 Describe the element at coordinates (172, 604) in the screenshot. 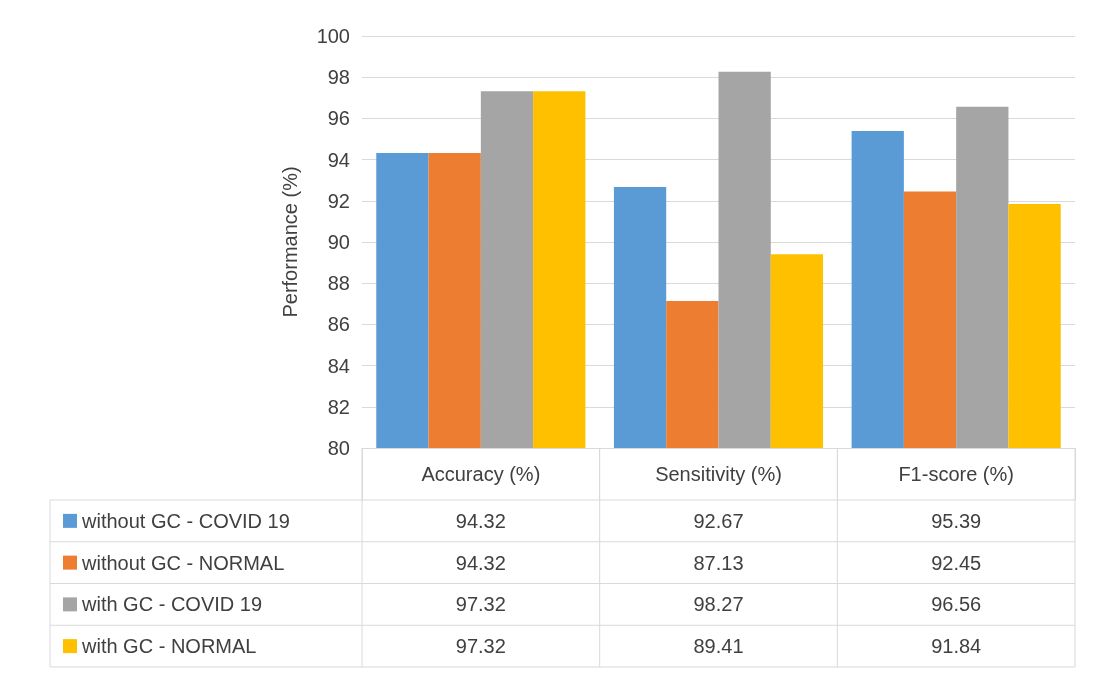

I see `legend-label: with GC - COVID 19` at that location.